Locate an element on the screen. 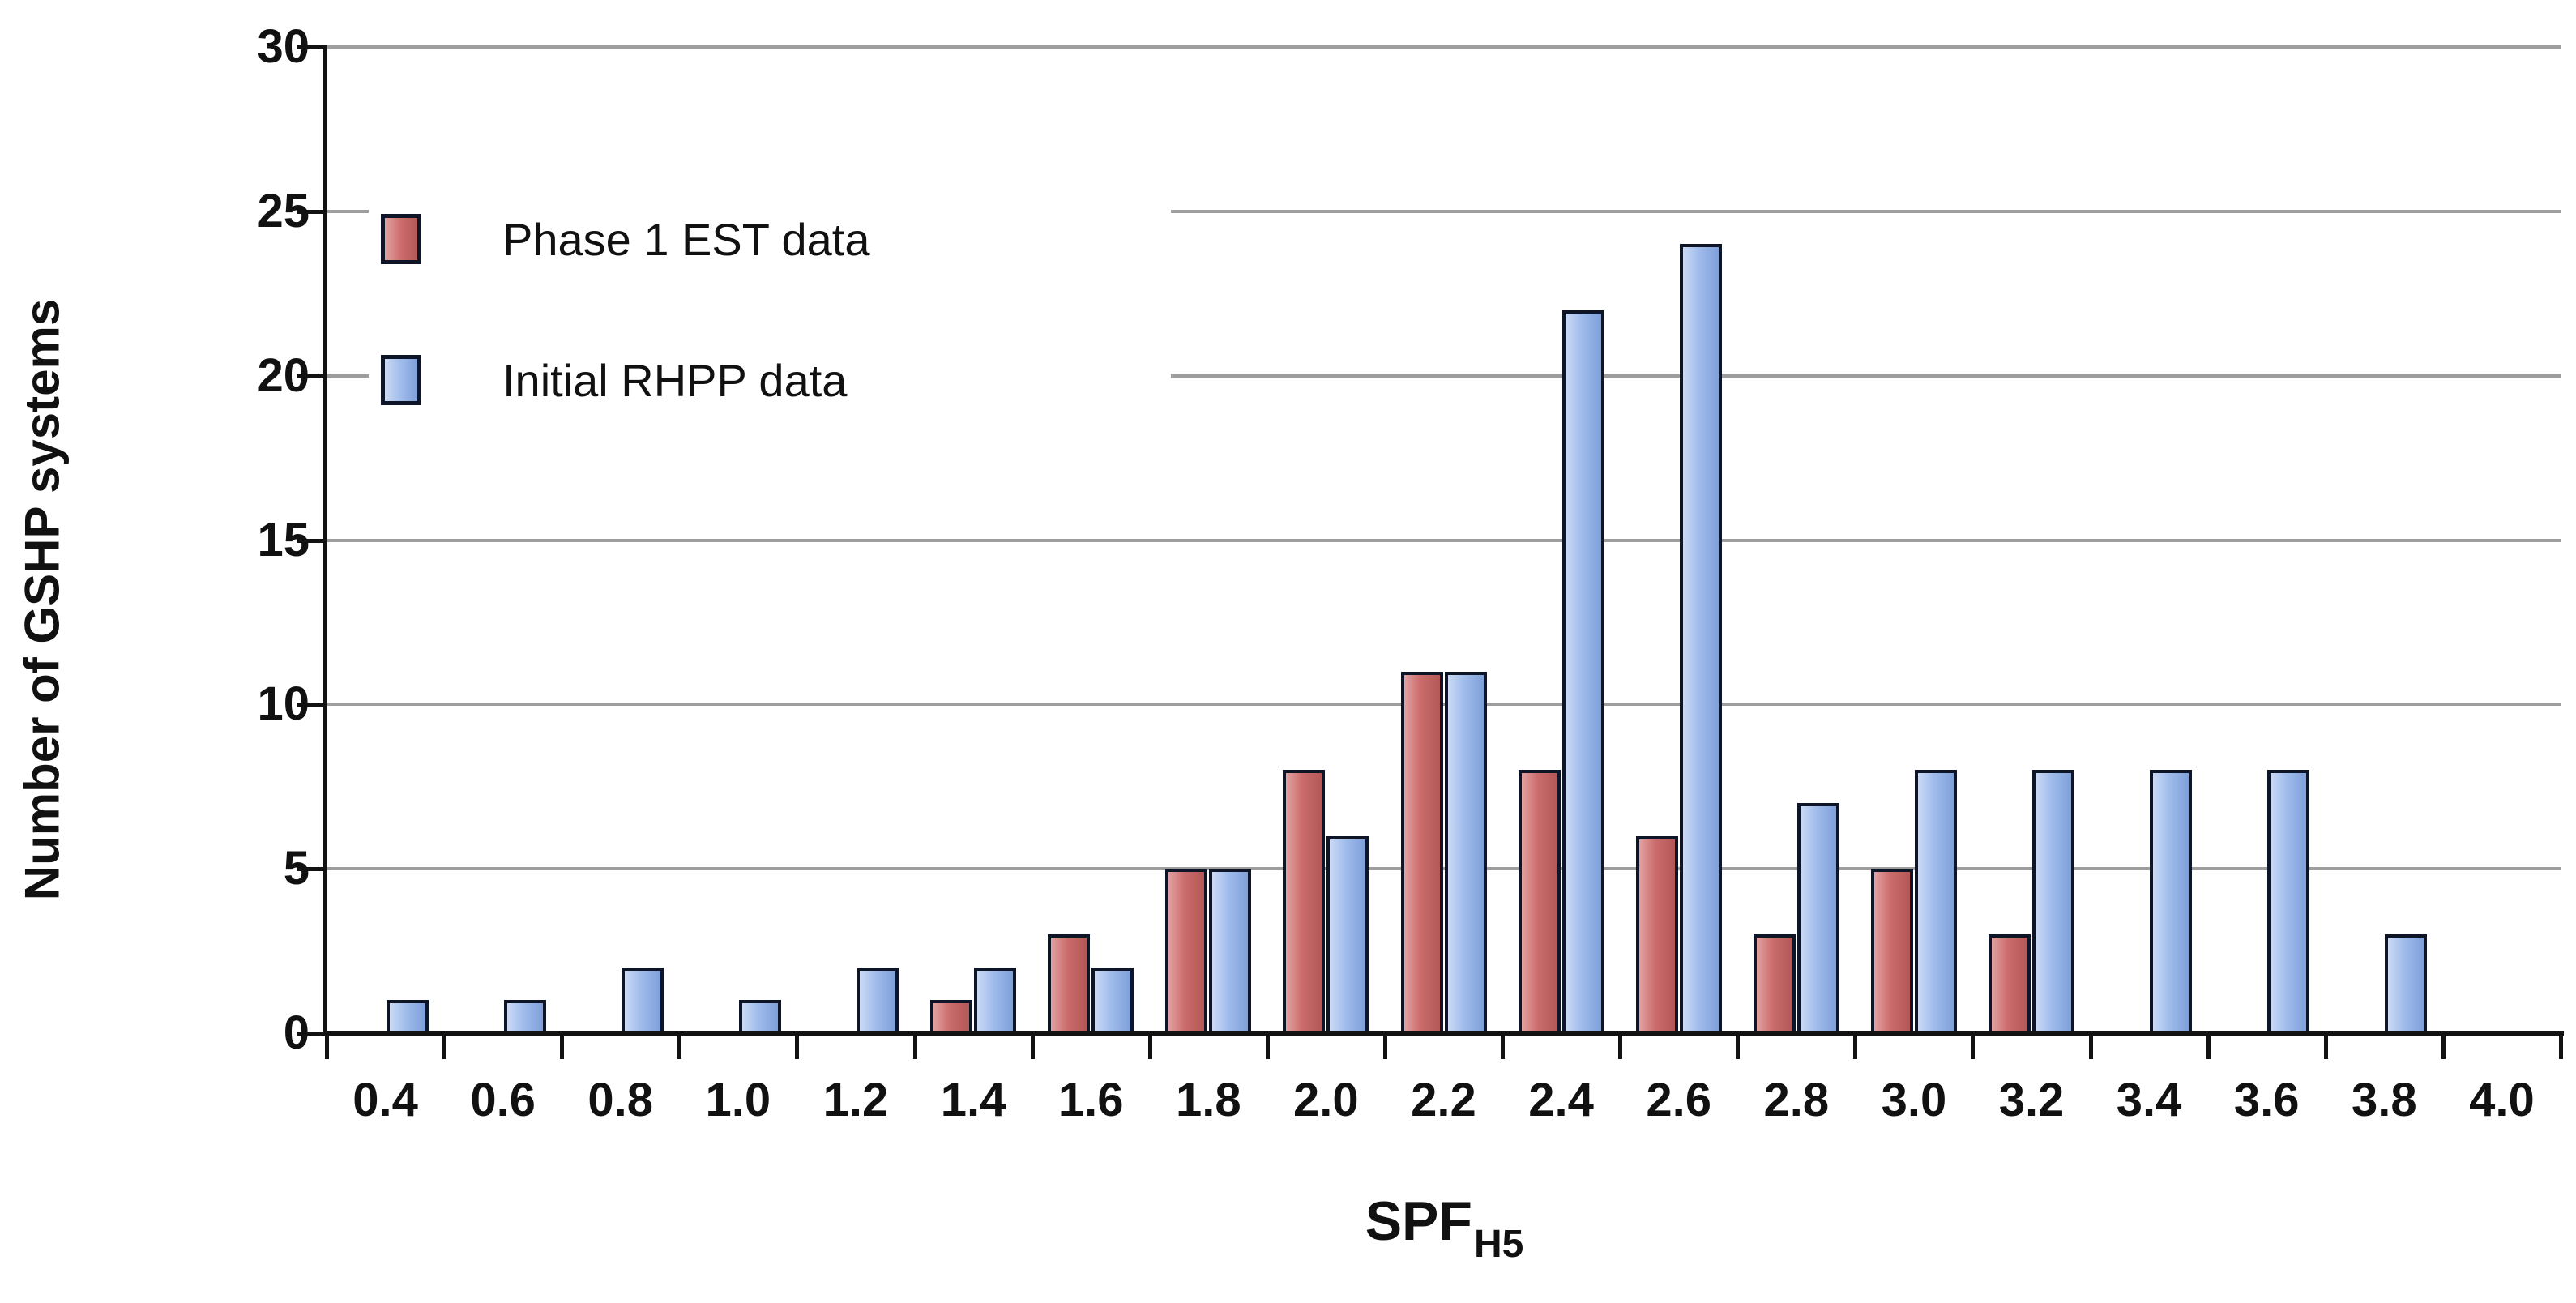 Image resolution: width=2576 pixels, height=1303 pixels. bar-rhpp-2.4 is located at coordinates (1582, 671).